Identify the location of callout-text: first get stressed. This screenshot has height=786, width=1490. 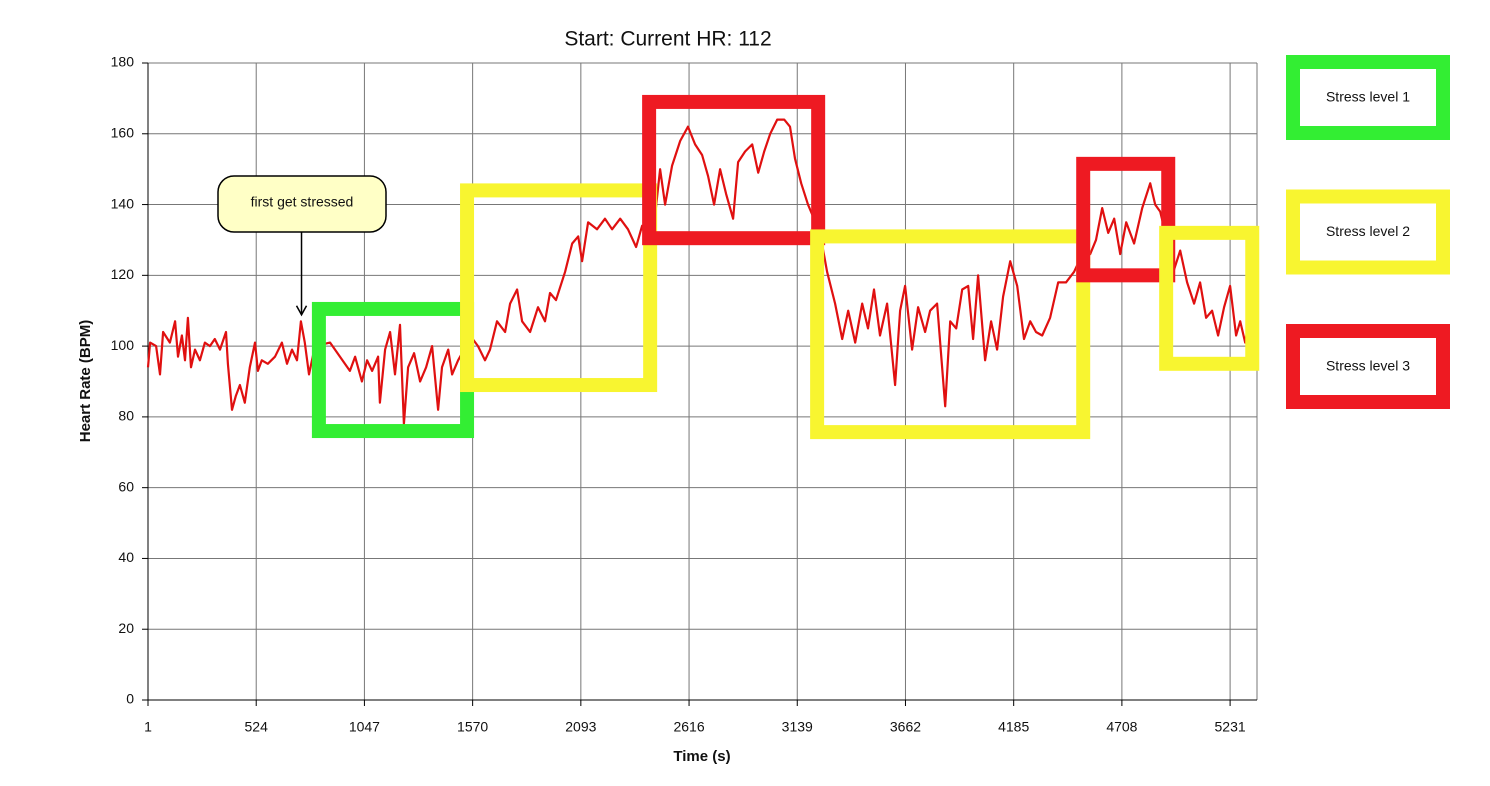
(302, 202).